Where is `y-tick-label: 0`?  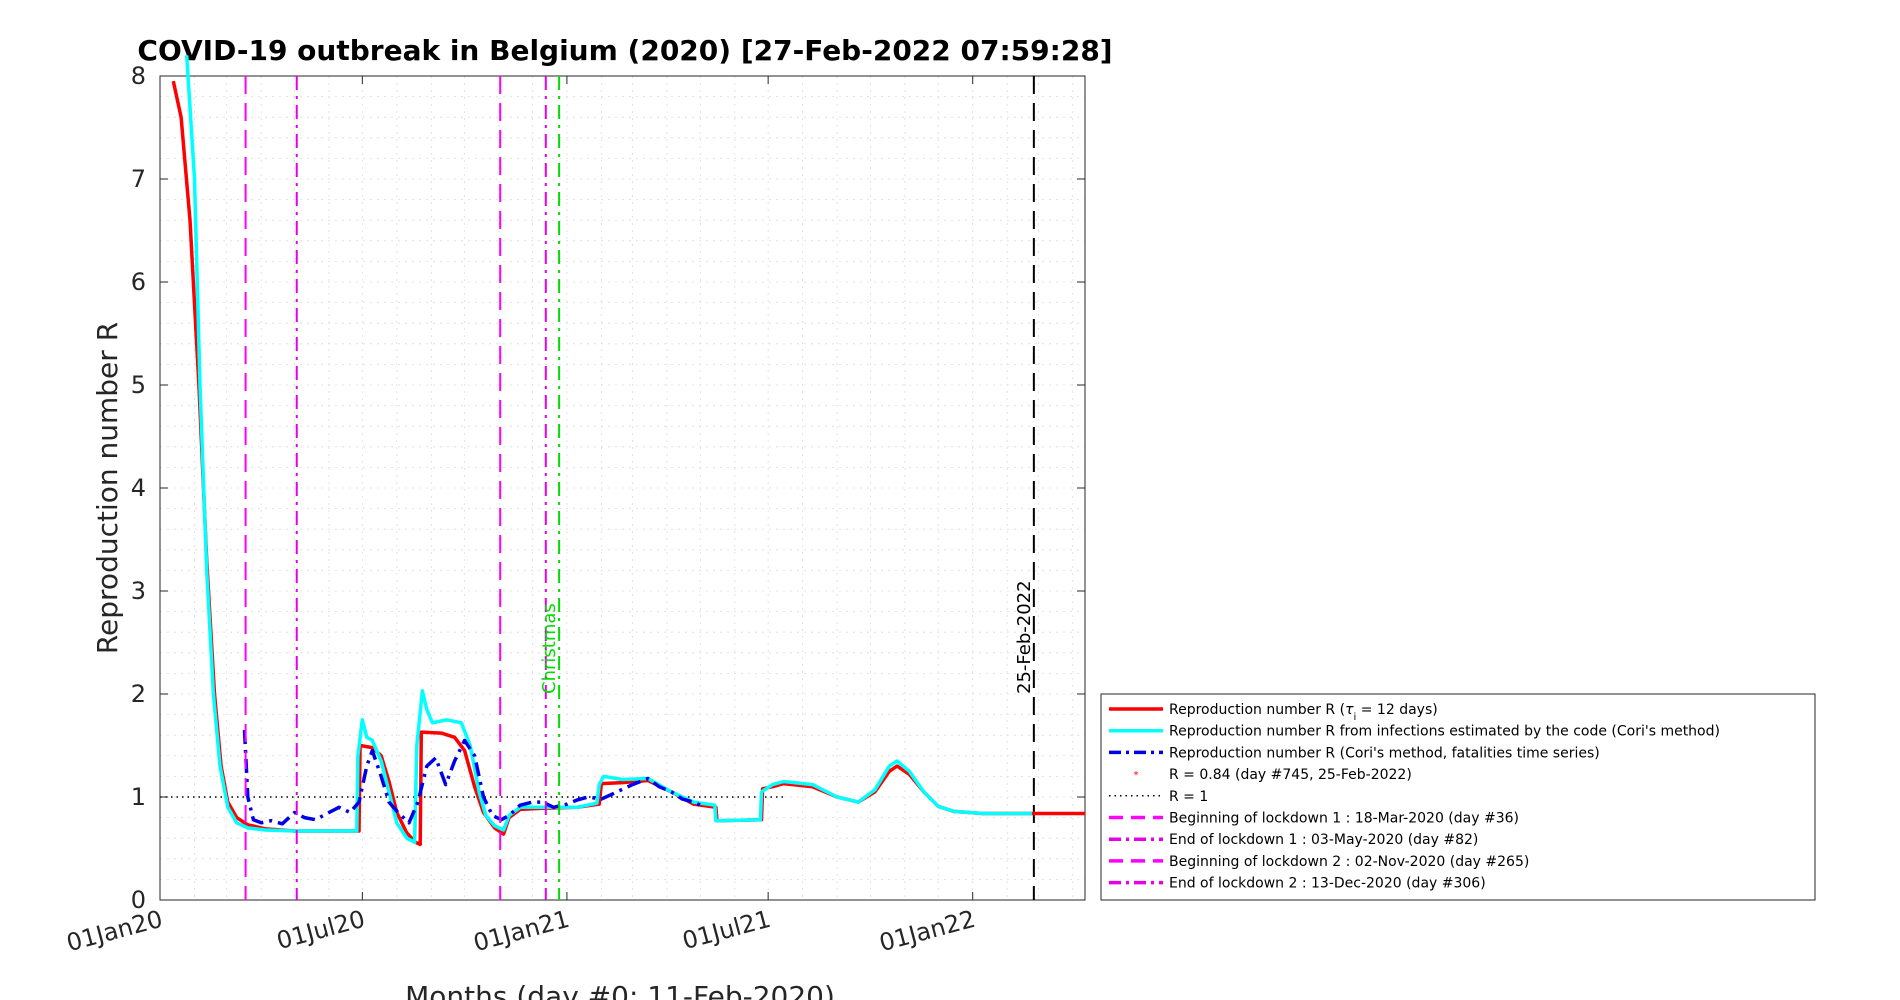 y-tick-label: 0 is located at coordinates (138, 900).